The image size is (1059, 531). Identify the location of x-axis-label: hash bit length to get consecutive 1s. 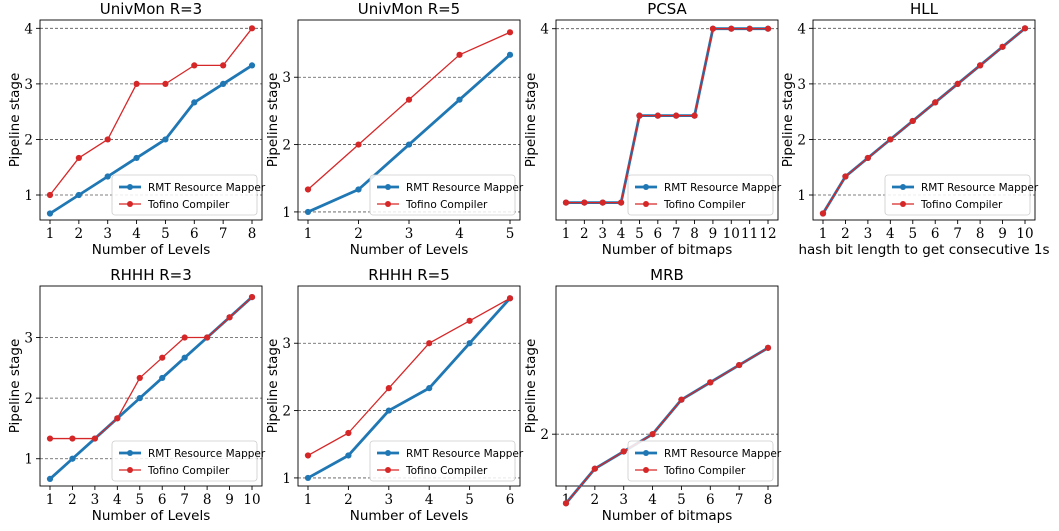
(923, 250).